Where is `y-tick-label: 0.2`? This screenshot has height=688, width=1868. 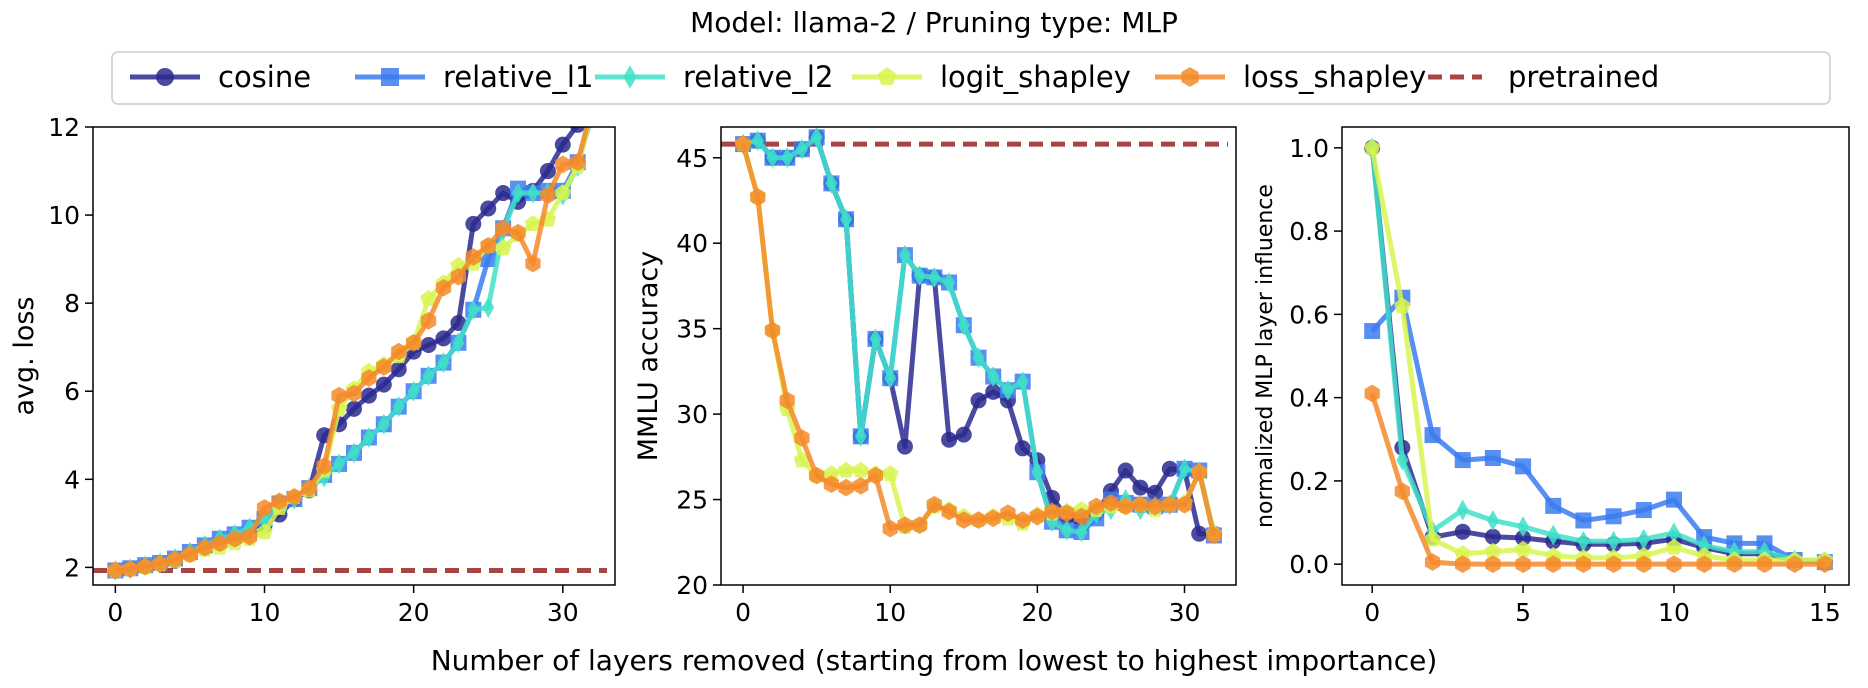 y-tick-label: 0.2 is located at coordinates (1309, 481).